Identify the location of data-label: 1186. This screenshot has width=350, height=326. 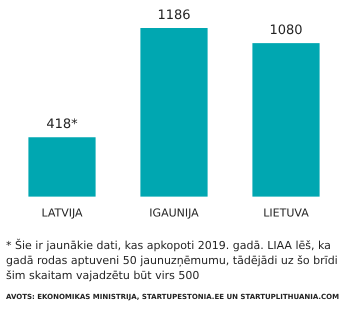
(174, 15).